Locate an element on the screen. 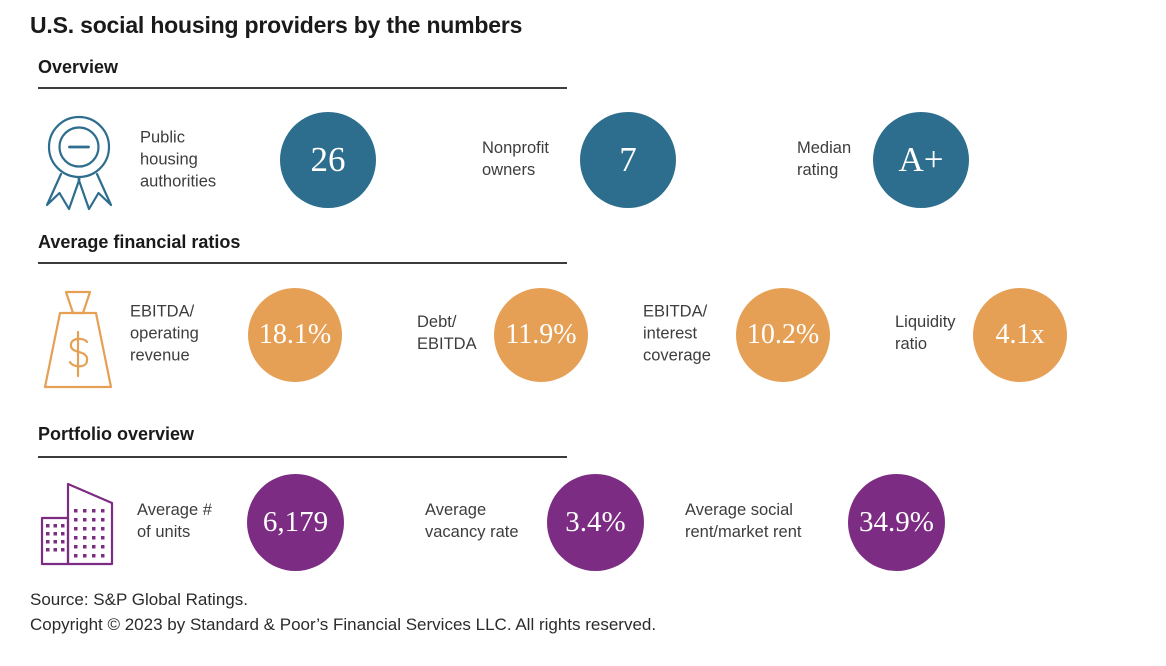 The height and width of the screenshot is (666, 1166). weight-dollar-icon is located at coordinates (78, 339).